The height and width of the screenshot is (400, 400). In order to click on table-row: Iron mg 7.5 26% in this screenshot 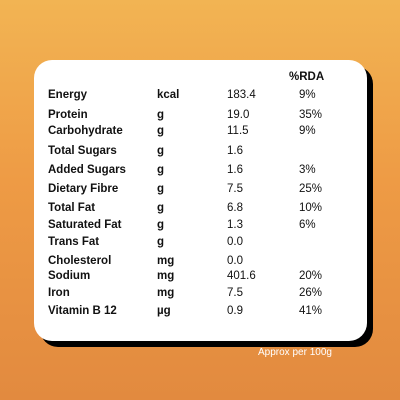, I will do `click(200, 293)`.